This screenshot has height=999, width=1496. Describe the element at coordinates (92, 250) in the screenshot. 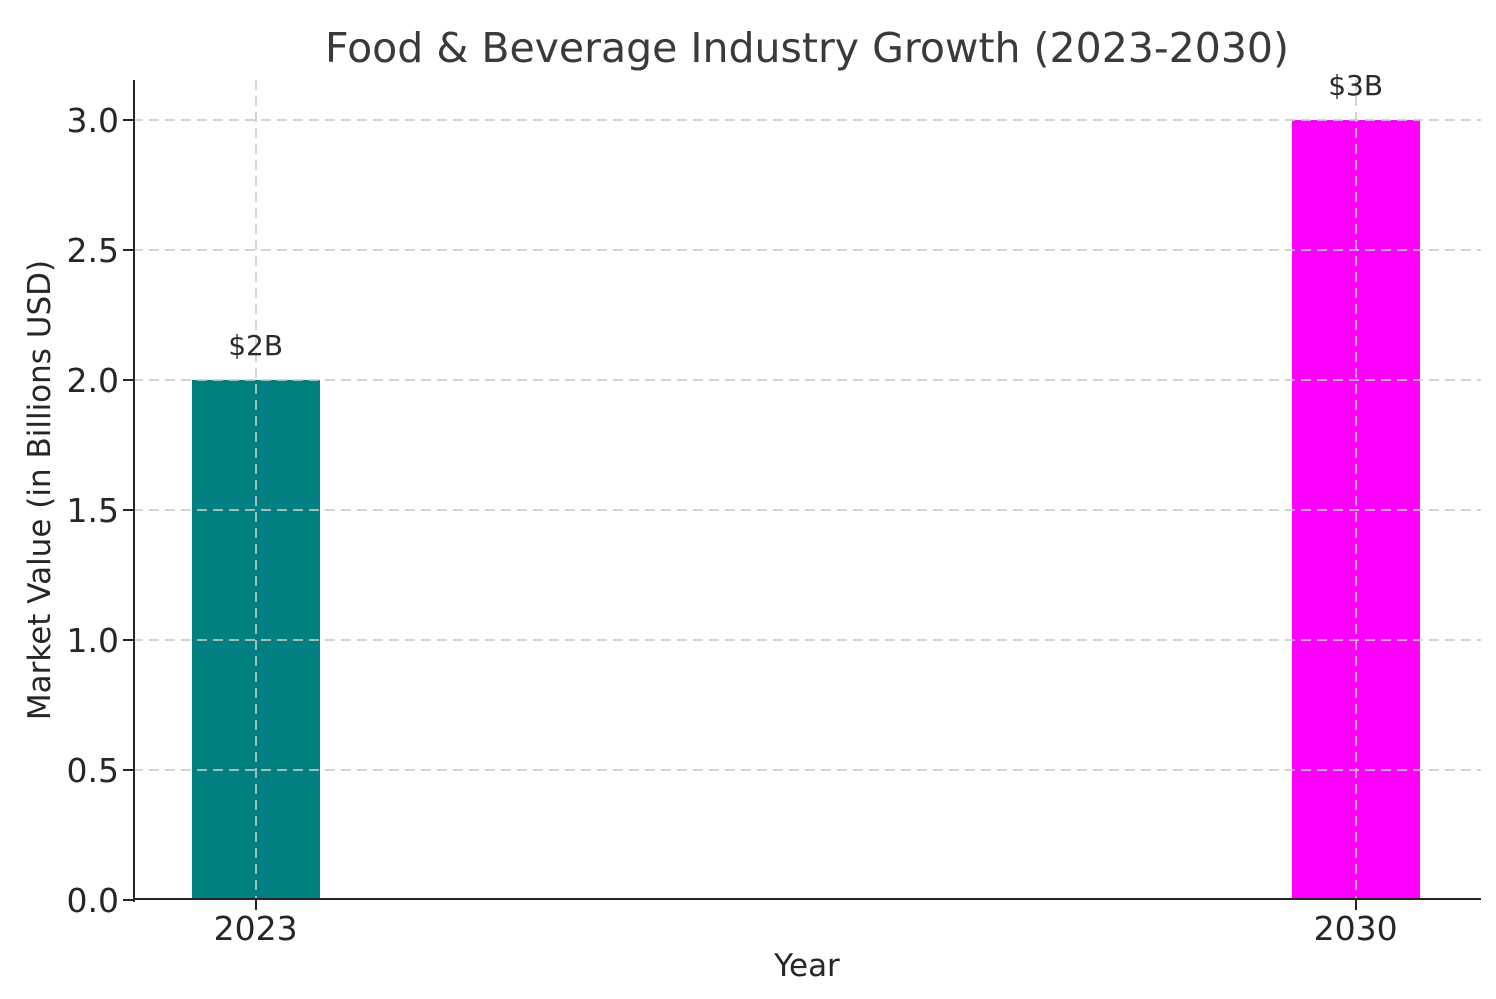

I see `y-tick-label: 2.5` at that location.